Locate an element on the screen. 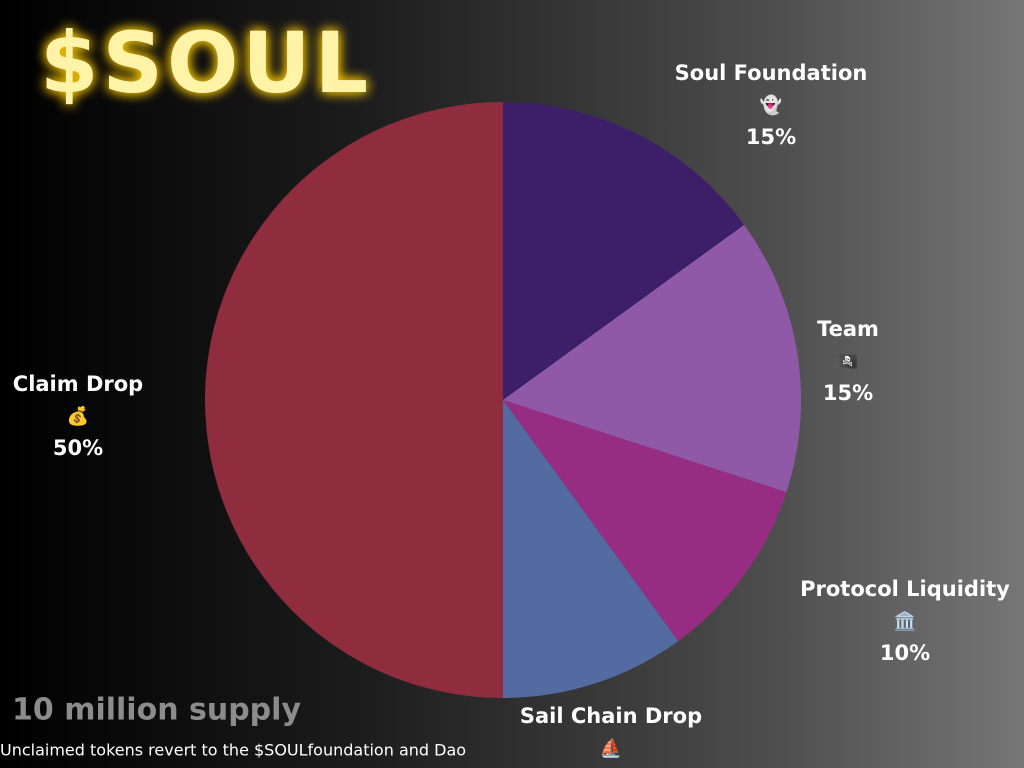 The height and width of the screenshot is (768, 1024). slice-label: Soul Foundation is located at coordinates (771, 73).